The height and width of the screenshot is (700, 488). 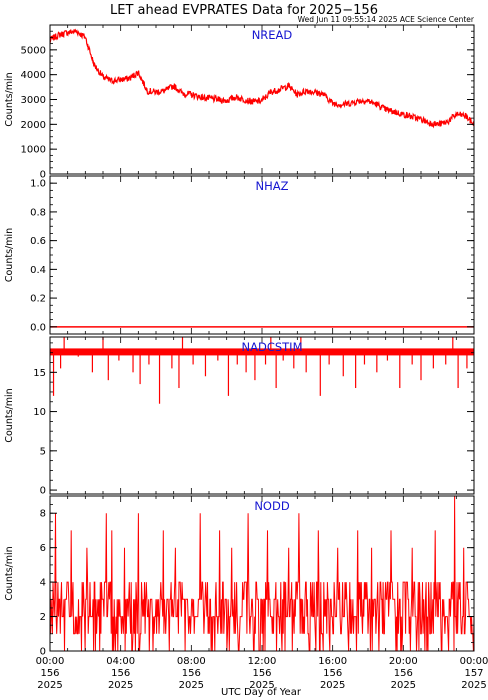 What do you see at coordinates (272, 35) in the screenshot?
I see `panel-label: NREAD` at bounding box center [272, 35].